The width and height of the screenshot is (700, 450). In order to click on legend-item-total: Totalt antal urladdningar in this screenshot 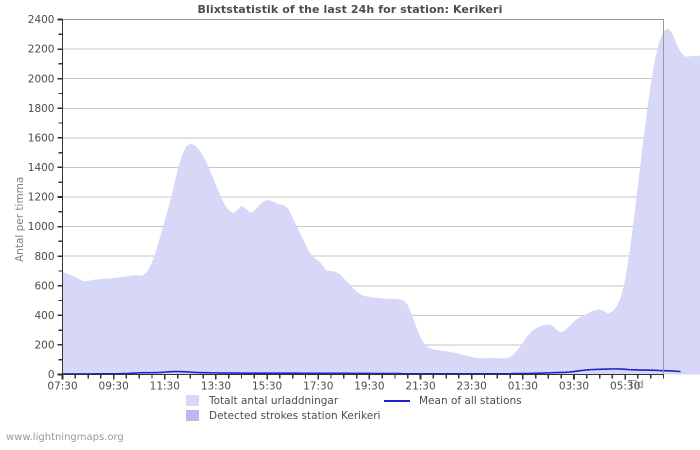, I will do `click(262, 400)`.